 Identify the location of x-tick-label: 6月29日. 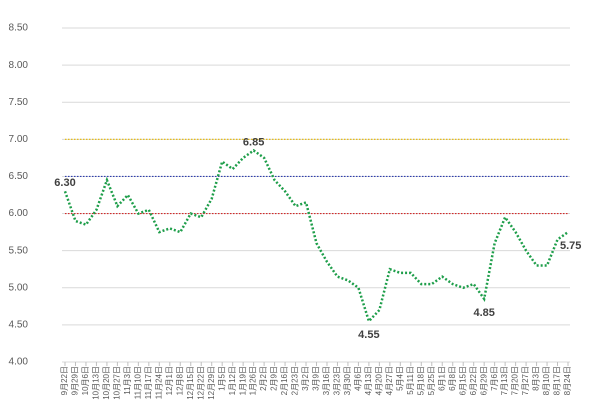
(483, 380).